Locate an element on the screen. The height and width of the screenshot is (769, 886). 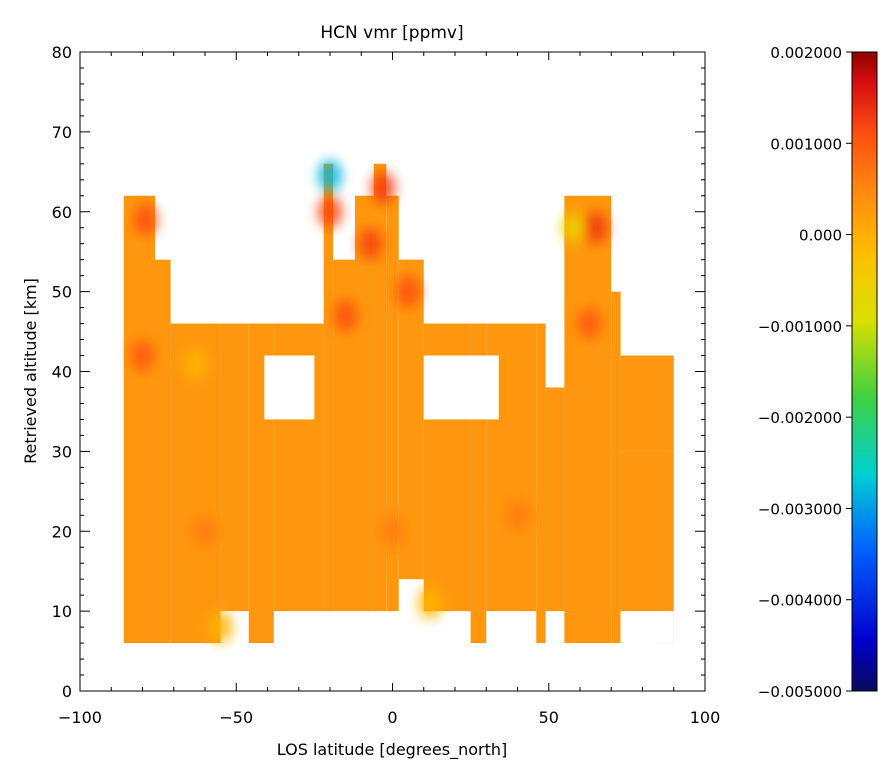
y-tick-label: 20 is located at coordinates (62, 531).